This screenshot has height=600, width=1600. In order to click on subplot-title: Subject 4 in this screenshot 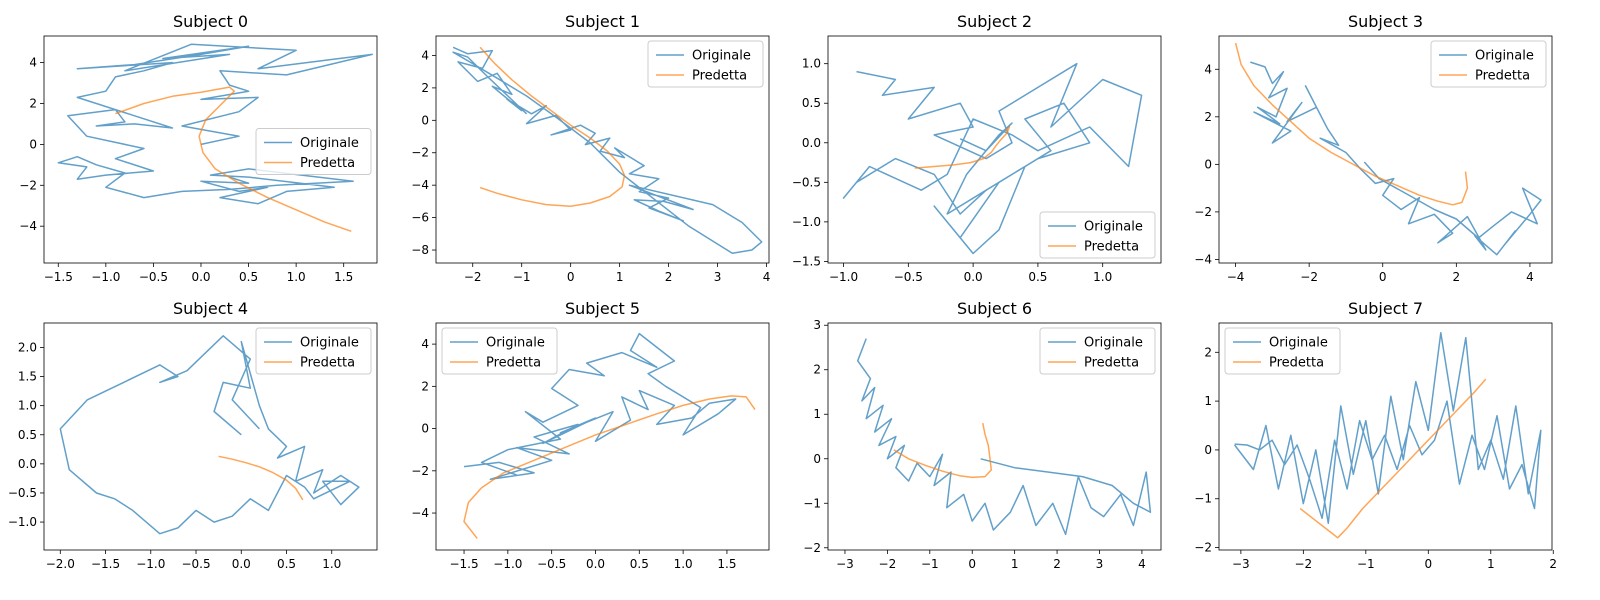, I will do `click(210, 308)`.